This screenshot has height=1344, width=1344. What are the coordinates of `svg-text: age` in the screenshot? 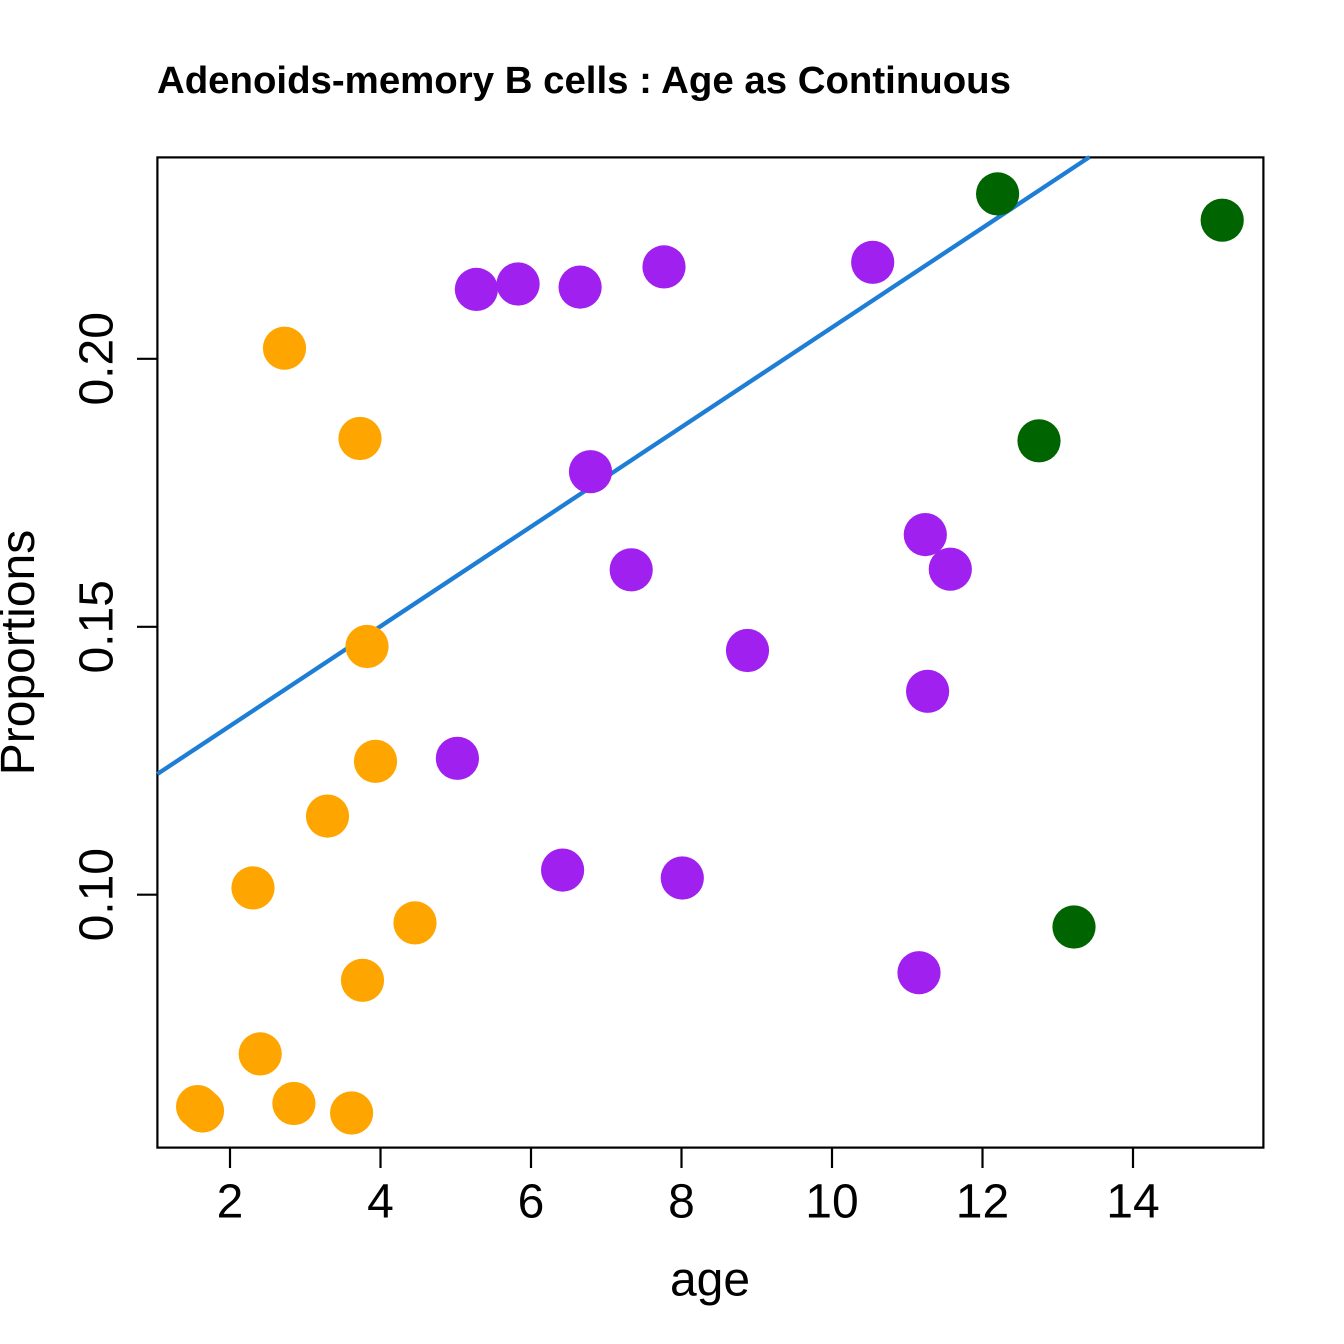 It's located at (710, 1280).